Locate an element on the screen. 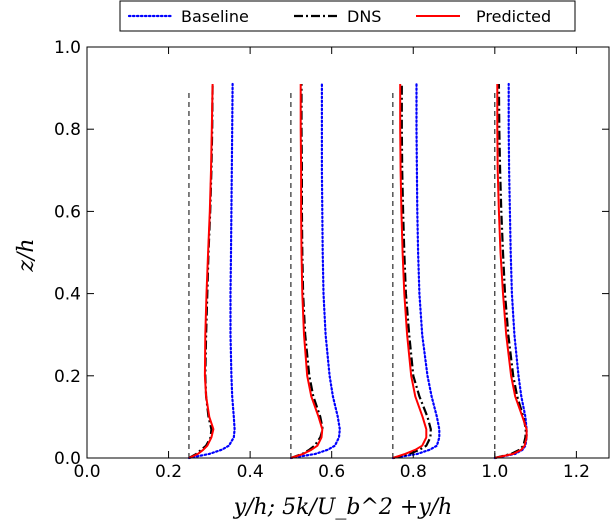 The width and height of the screenshot is (610, 529). x-axis-label: y/h; 5k/U_b^2 +y/h is located at coordinates (343, 507).